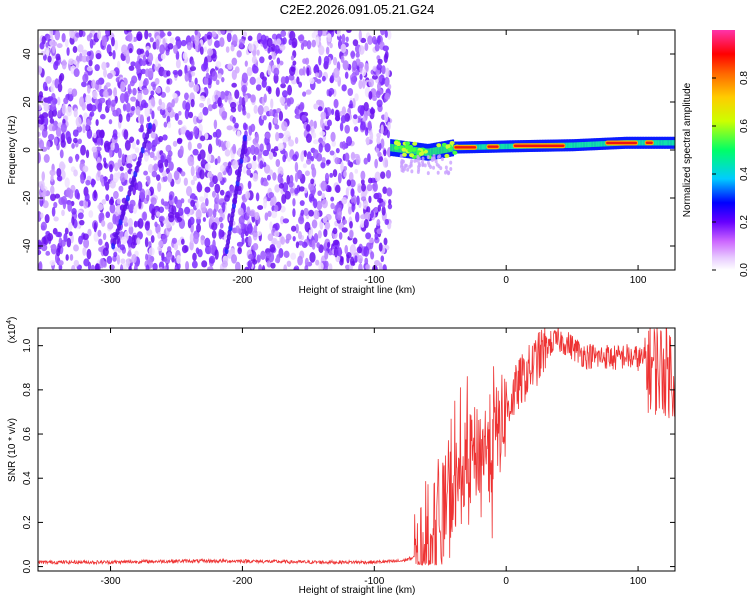 The image size is (750, 600). What do you see at coordinates (744, 126) in the screenshot?
I see `colorbar-tick-label: 0.6` at bounding box center [744, 126].